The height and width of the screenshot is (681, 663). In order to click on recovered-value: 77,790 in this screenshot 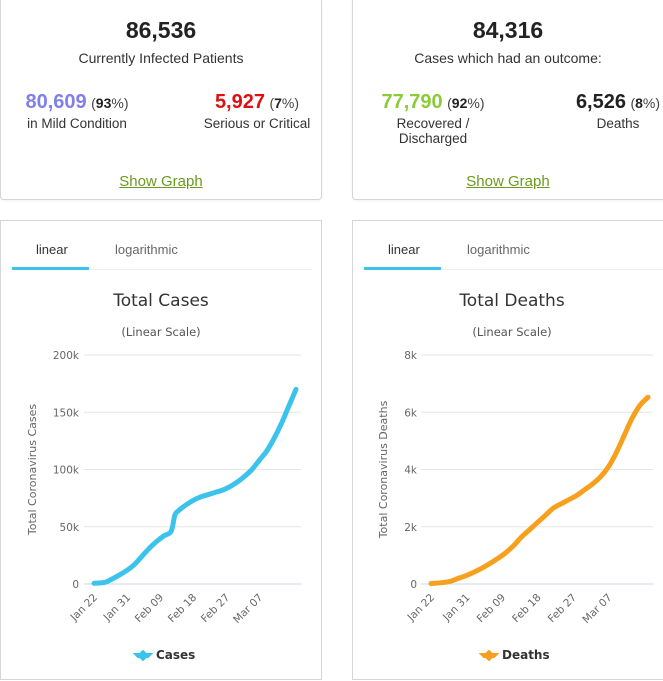, I will do `click(412, 102)`.